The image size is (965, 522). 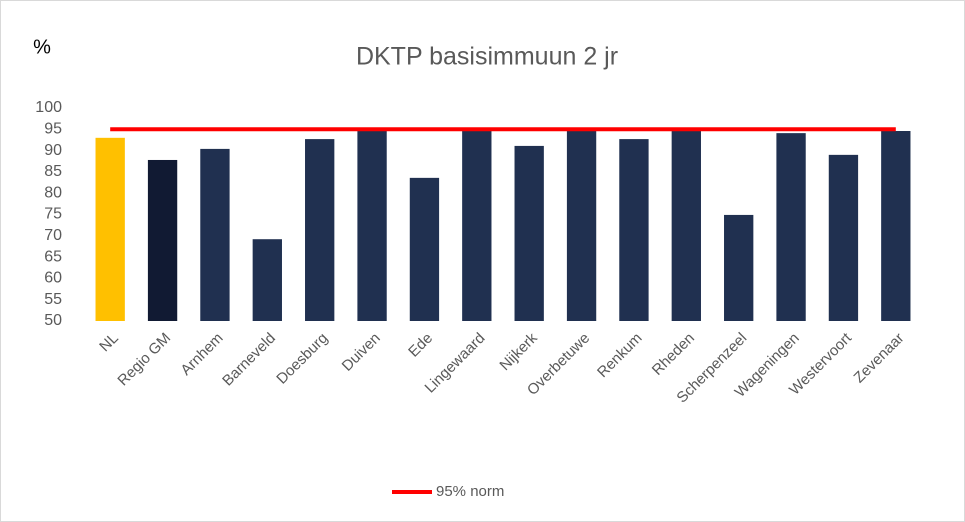 What do you see at coordinates (53, 278) in the screenshot?
I see `y-tick-label: 60` at bounding box center [53, 278].